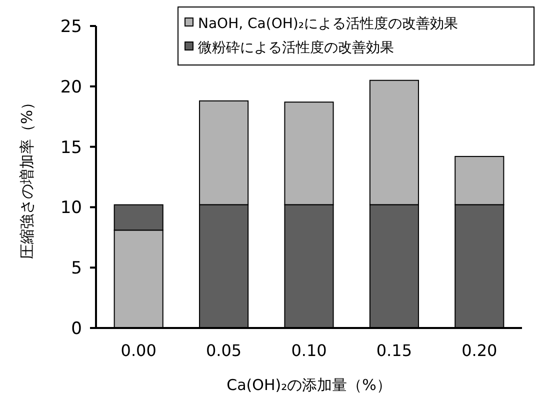 The width and height of the screenshot is (535, 400). What do you see at coordinates (328, 23) in the screenshot?
I see `legend-label: NaOH, Ca(OH)₂による活性度の改善効果` at bounding box center [328, 23].